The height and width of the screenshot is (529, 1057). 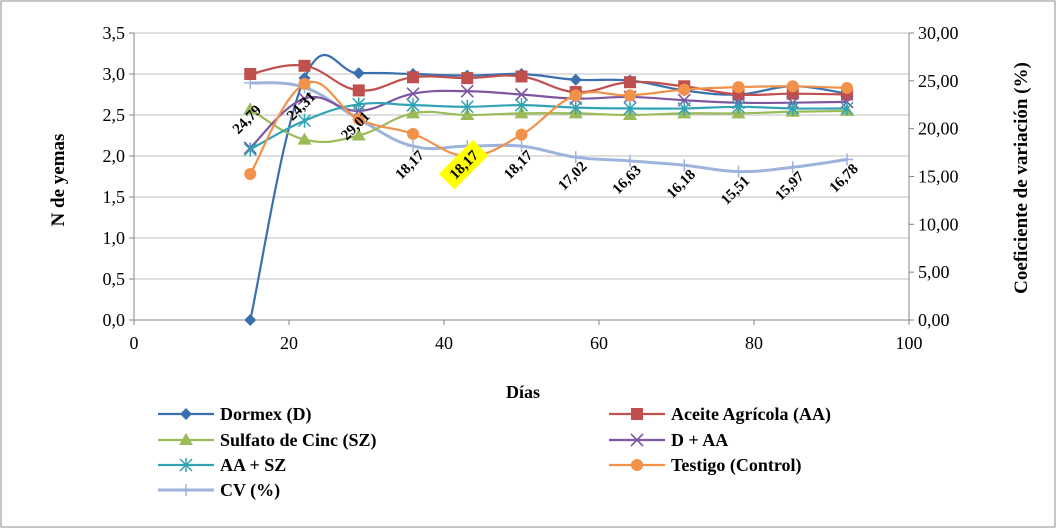 What do you see at coordinates (265, 414) in the screenshot?
I see `legend-label: Dormex (D)` at bounding box center [265, 414].